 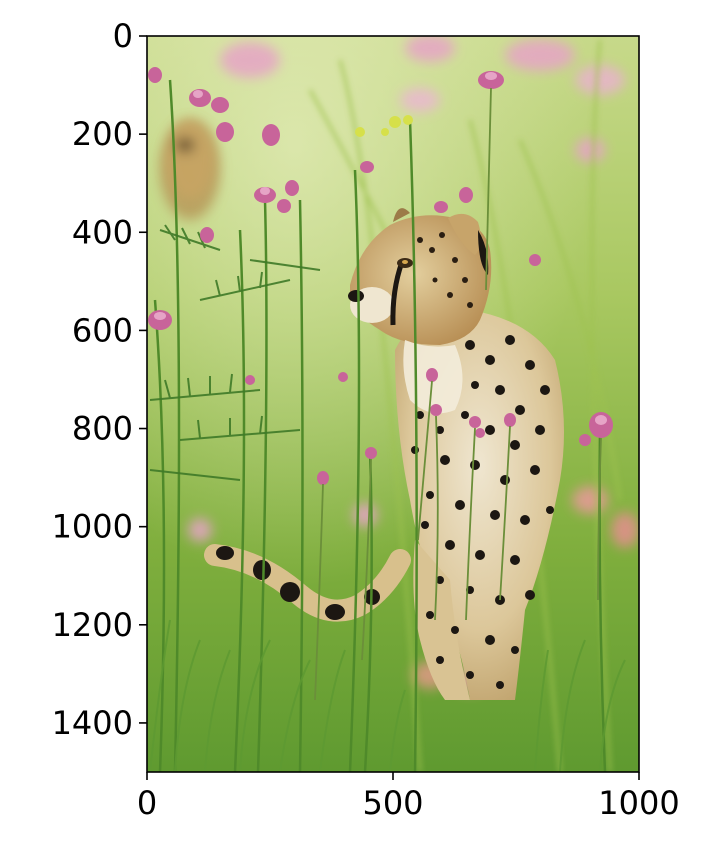 I want to click on y-tick-label: 400, so click(x=102, y=232).